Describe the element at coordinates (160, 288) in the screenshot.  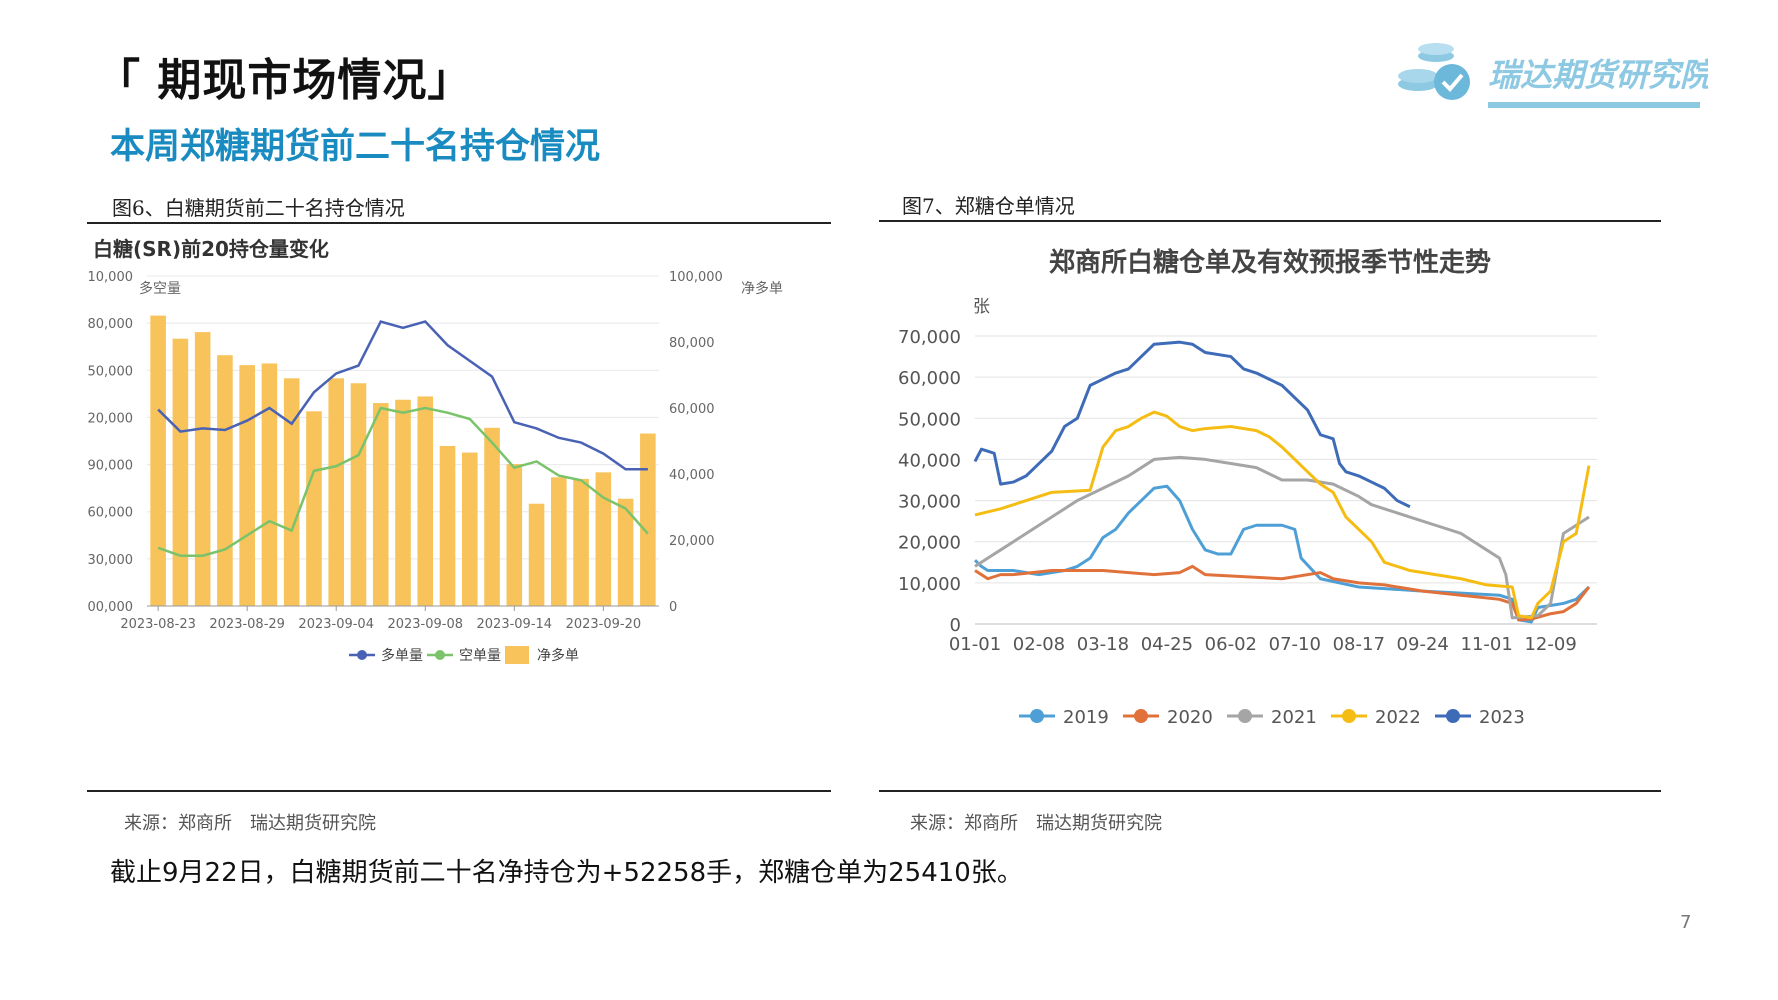
I see `left-axis-label: 多空量` at that location.